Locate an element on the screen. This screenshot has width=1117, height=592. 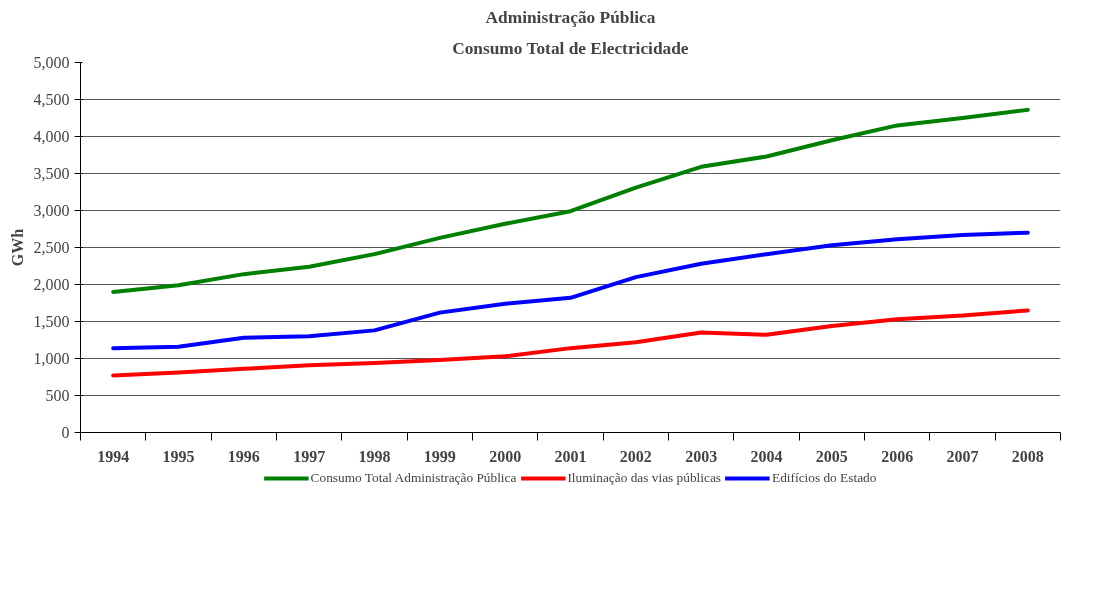
x-tick-label: 2004 is located at coordinates (766, 456).